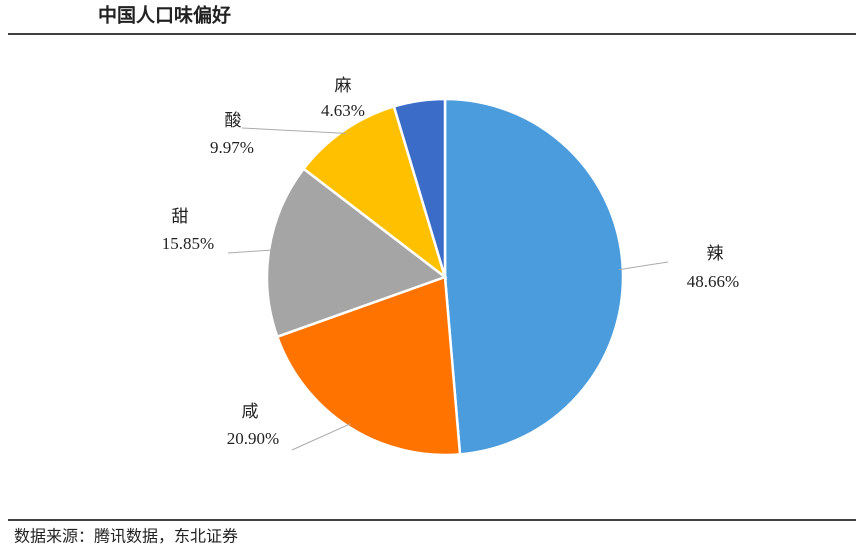 The height and width of the screenshot is (552, 864). I want to click on value-label: 4.63%, so click(343, 110).